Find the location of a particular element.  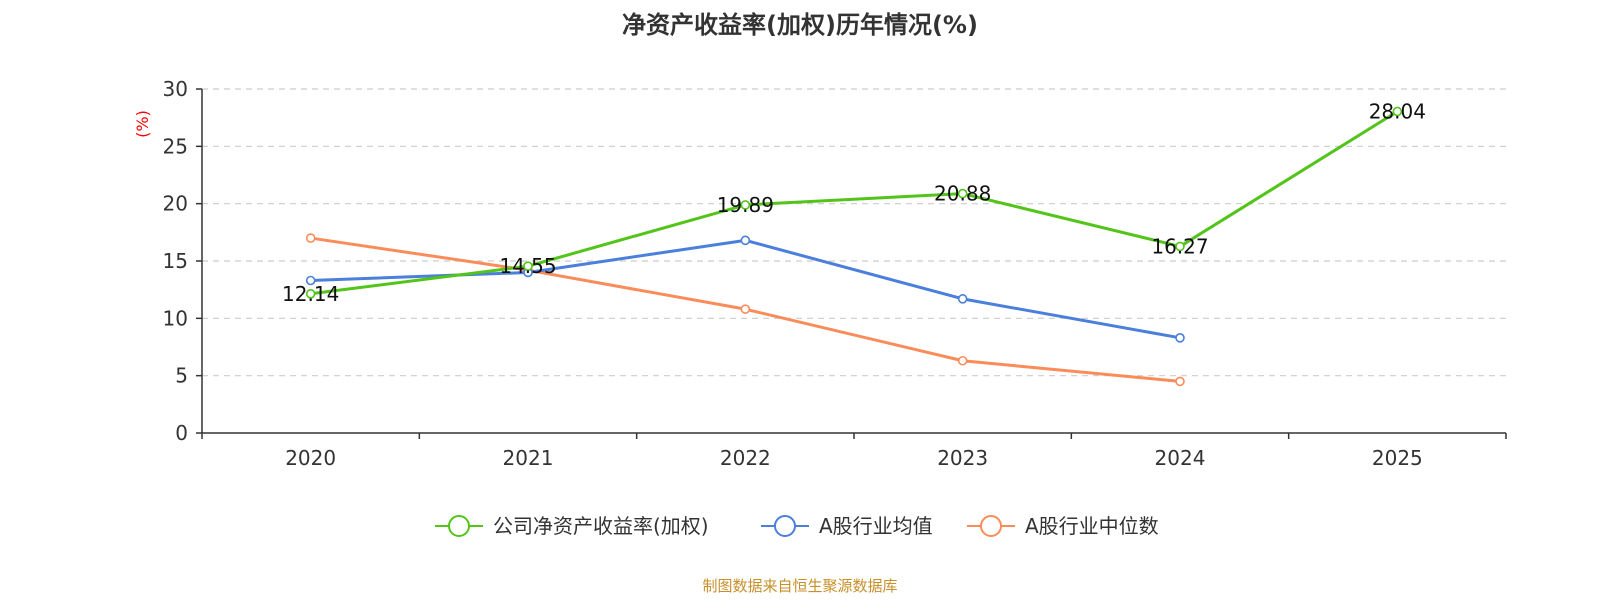

legend-item-0: 公司净资产收益率(加权) is located at coordinates (572, 526).